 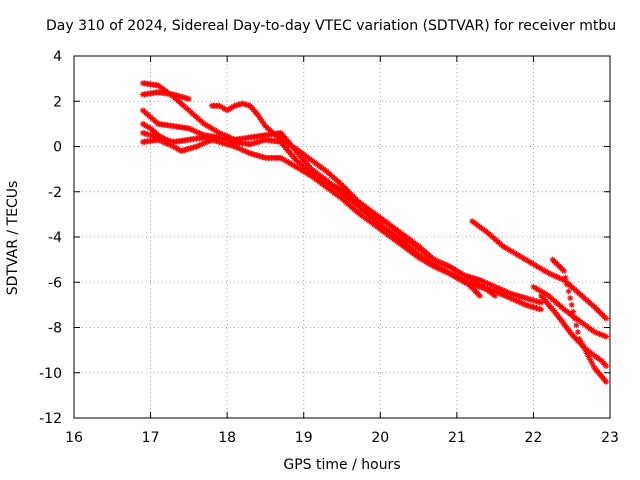 What do you see at coordinates (55, 238) in the screenshot?
I see `y-tick-label: -4` at bounding box center [55, 238].